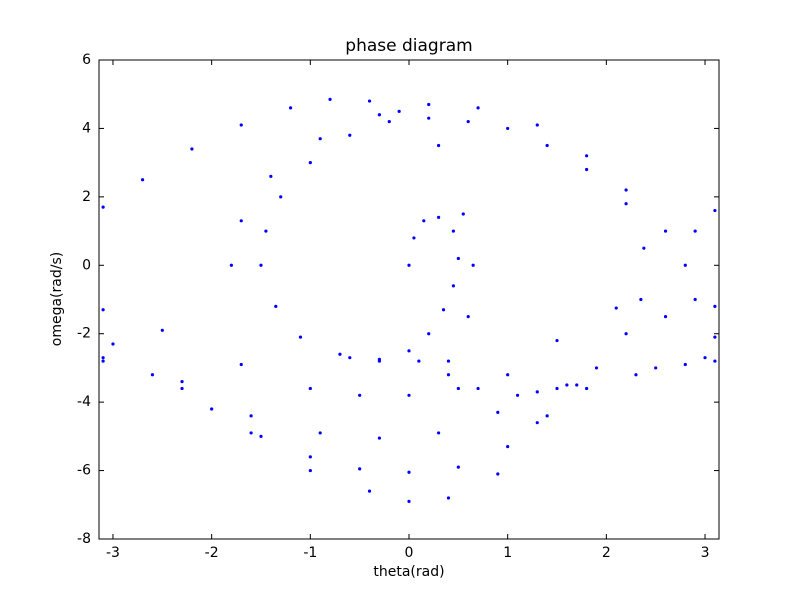 Image resolution: width=800 pixels, height=604 pixels. What do you see at coordinates (86, 60) in the screenshot?
I see `y-tick-label: 6` at bounding box center [86, 60].